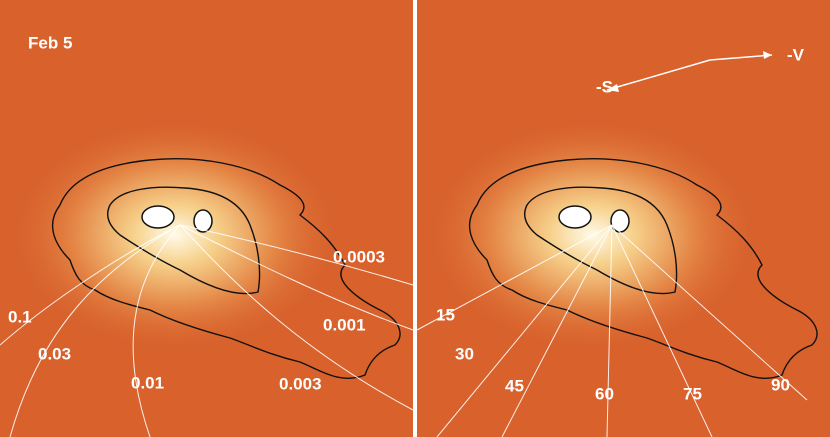 The width and height of the screenshot is (830, 437). What do you see at coordinates (415, 218) in the screenshot?
I see `divider` at bounding box center [415, 218].